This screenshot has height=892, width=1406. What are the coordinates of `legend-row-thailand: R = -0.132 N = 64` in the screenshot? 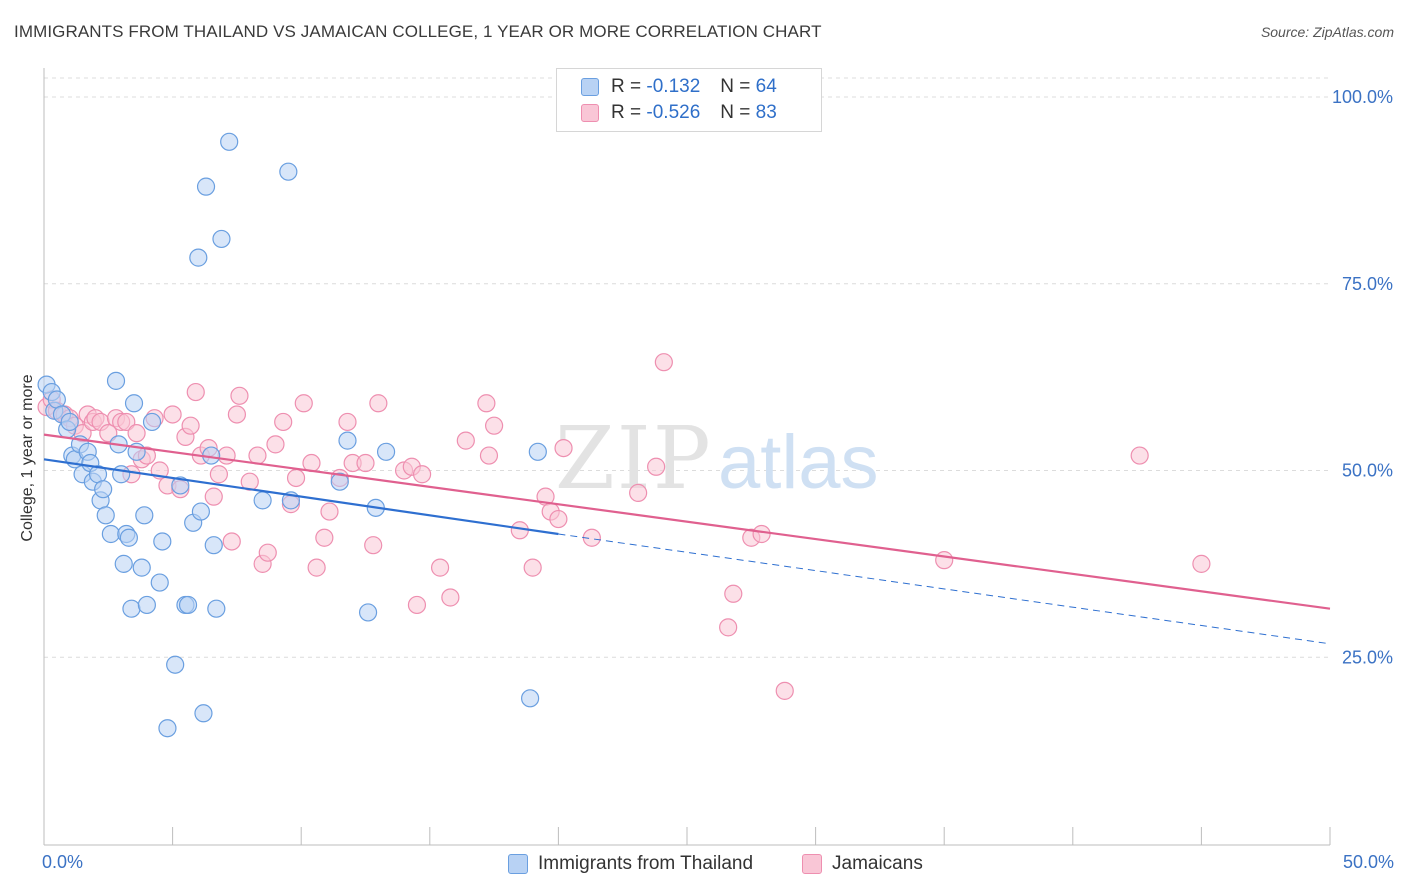 It's located at (679, 87).